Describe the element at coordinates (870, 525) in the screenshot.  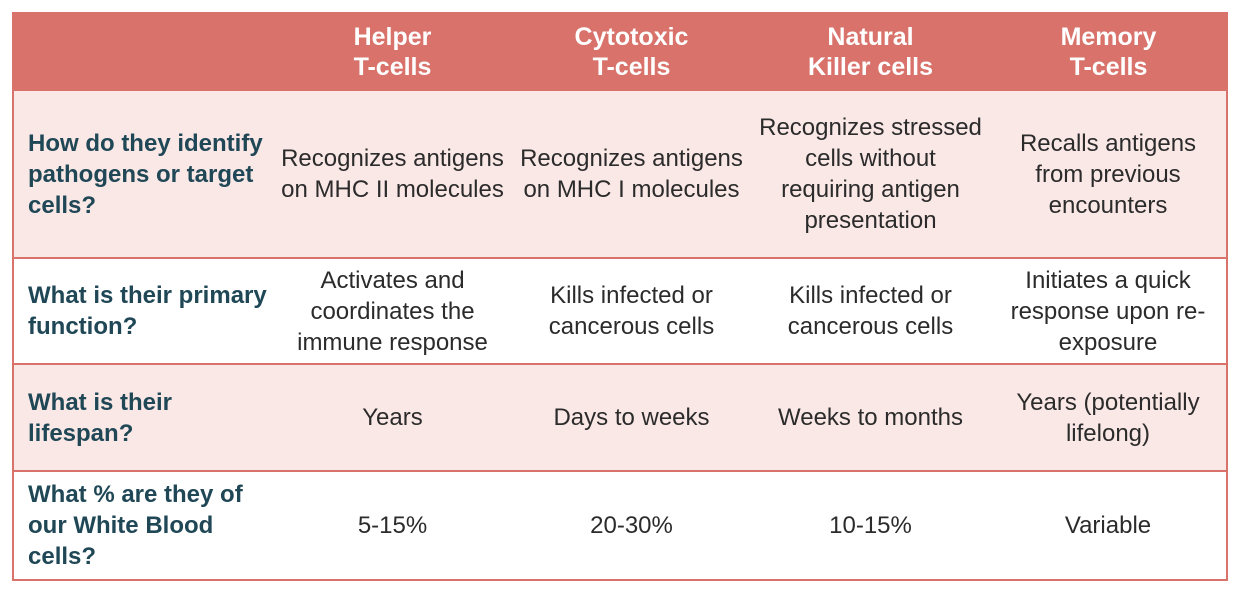
I see `table-cell: 10-15%` at that location.